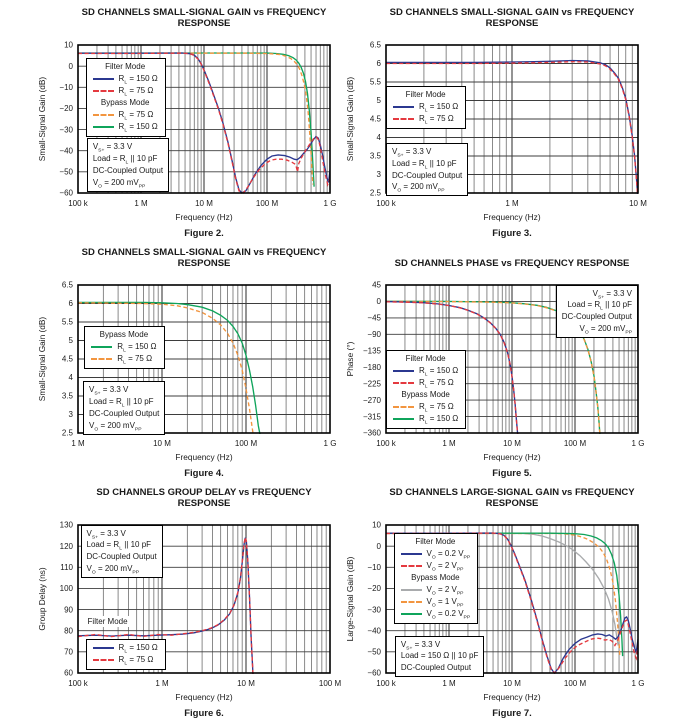 The width and height of the screenshot is (695, 728). Describe the element at coordinates (107, 621) in the screenshot. I see `mode-label: Filter Mode` at that location.